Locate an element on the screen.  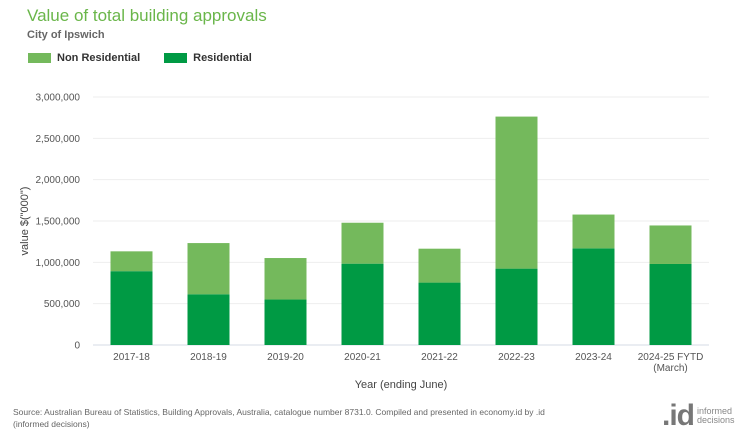
y-tick-label: 1,000,000 is located at coordinates (58, 263).